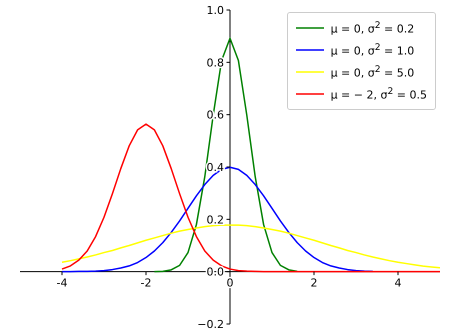 Image resolution: width=462 pixels, height=334 pixels. What do you see at coordinates (372, 50) in the screenshot?
I see `legend-label: μ = 0, σ$^{2}$ = 1.0` at bounding box center [372, 50].